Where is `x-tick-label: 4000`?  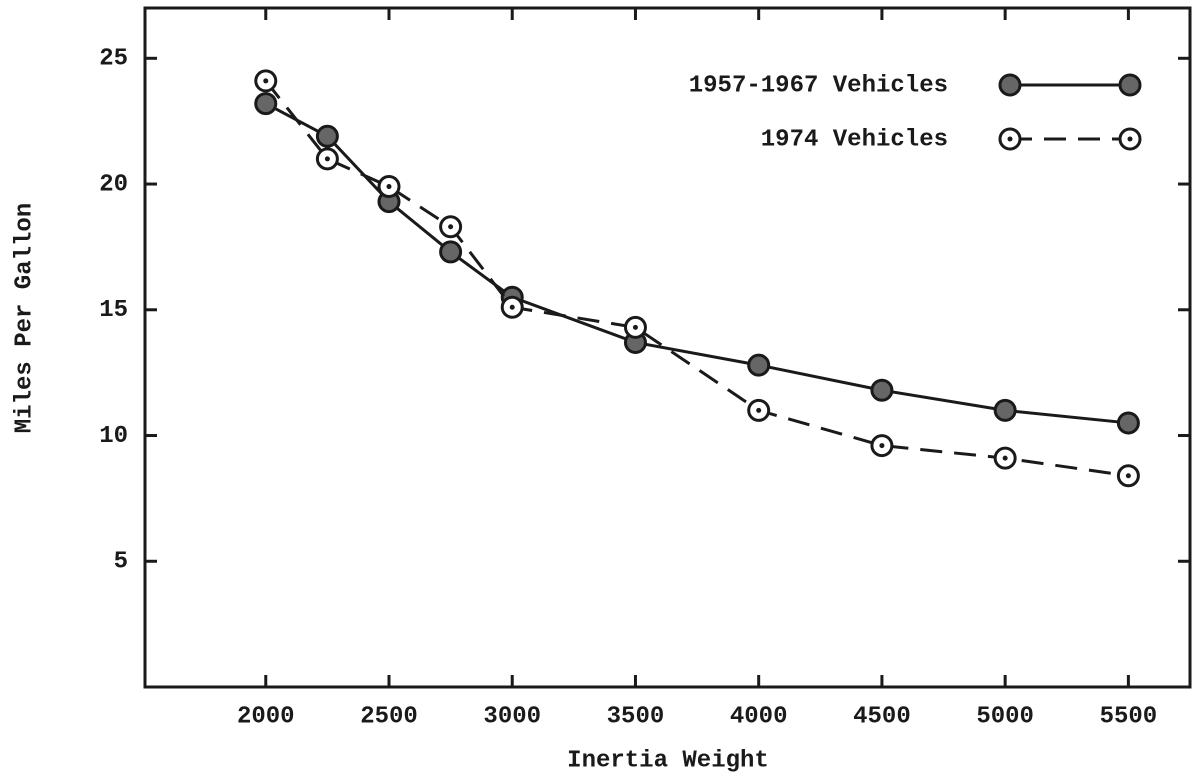 x-tick-label: 4000 is located at coordinates (759, 716).